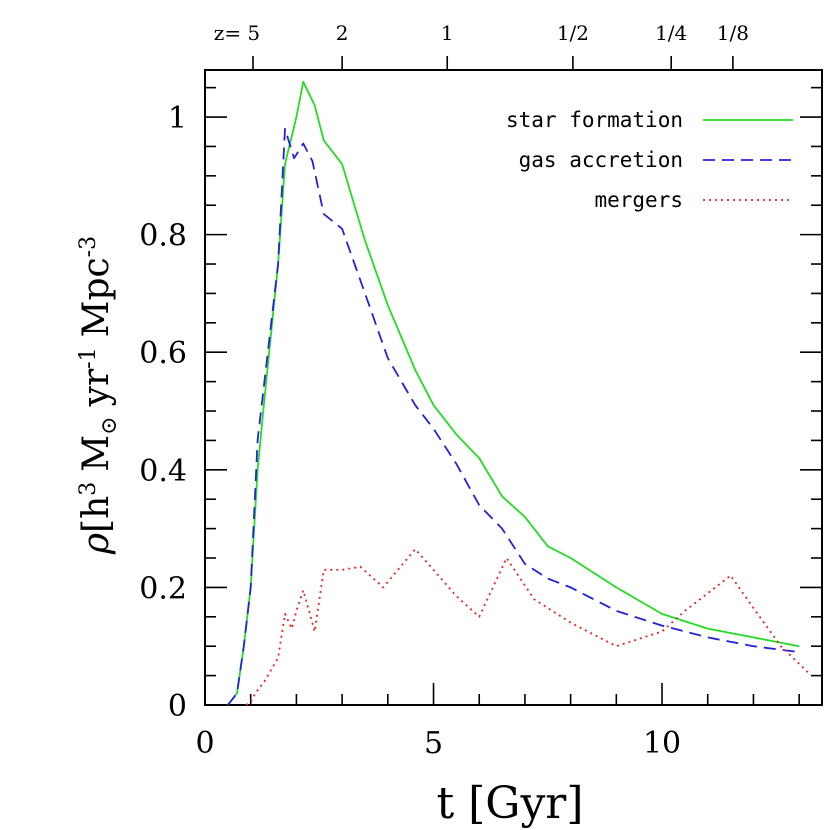  What do you see at coordinates (177, 118) in the screenshot?
I see `y-tick-label: 1` at bounding box center [177, 118].